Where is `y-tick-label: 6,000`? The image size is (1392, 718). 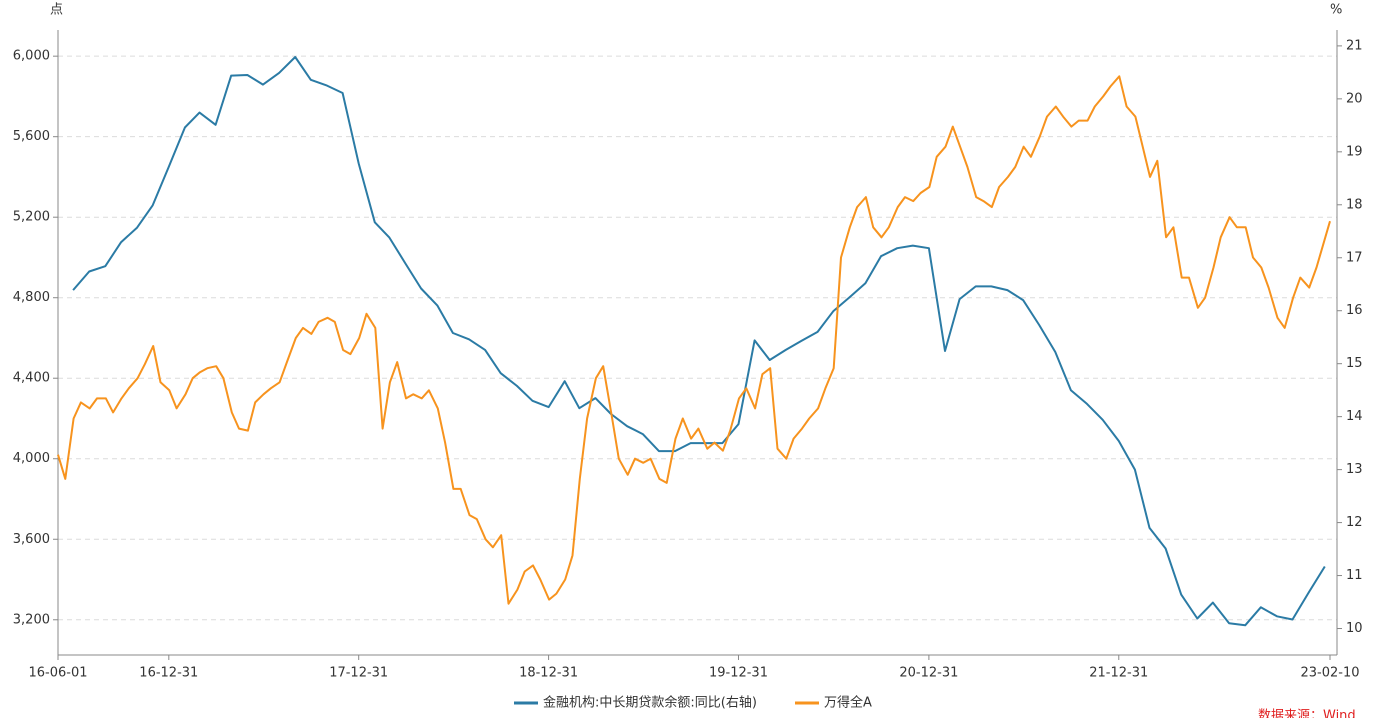 y-tick-label: 6,000 is located at coordinates (31, 56).